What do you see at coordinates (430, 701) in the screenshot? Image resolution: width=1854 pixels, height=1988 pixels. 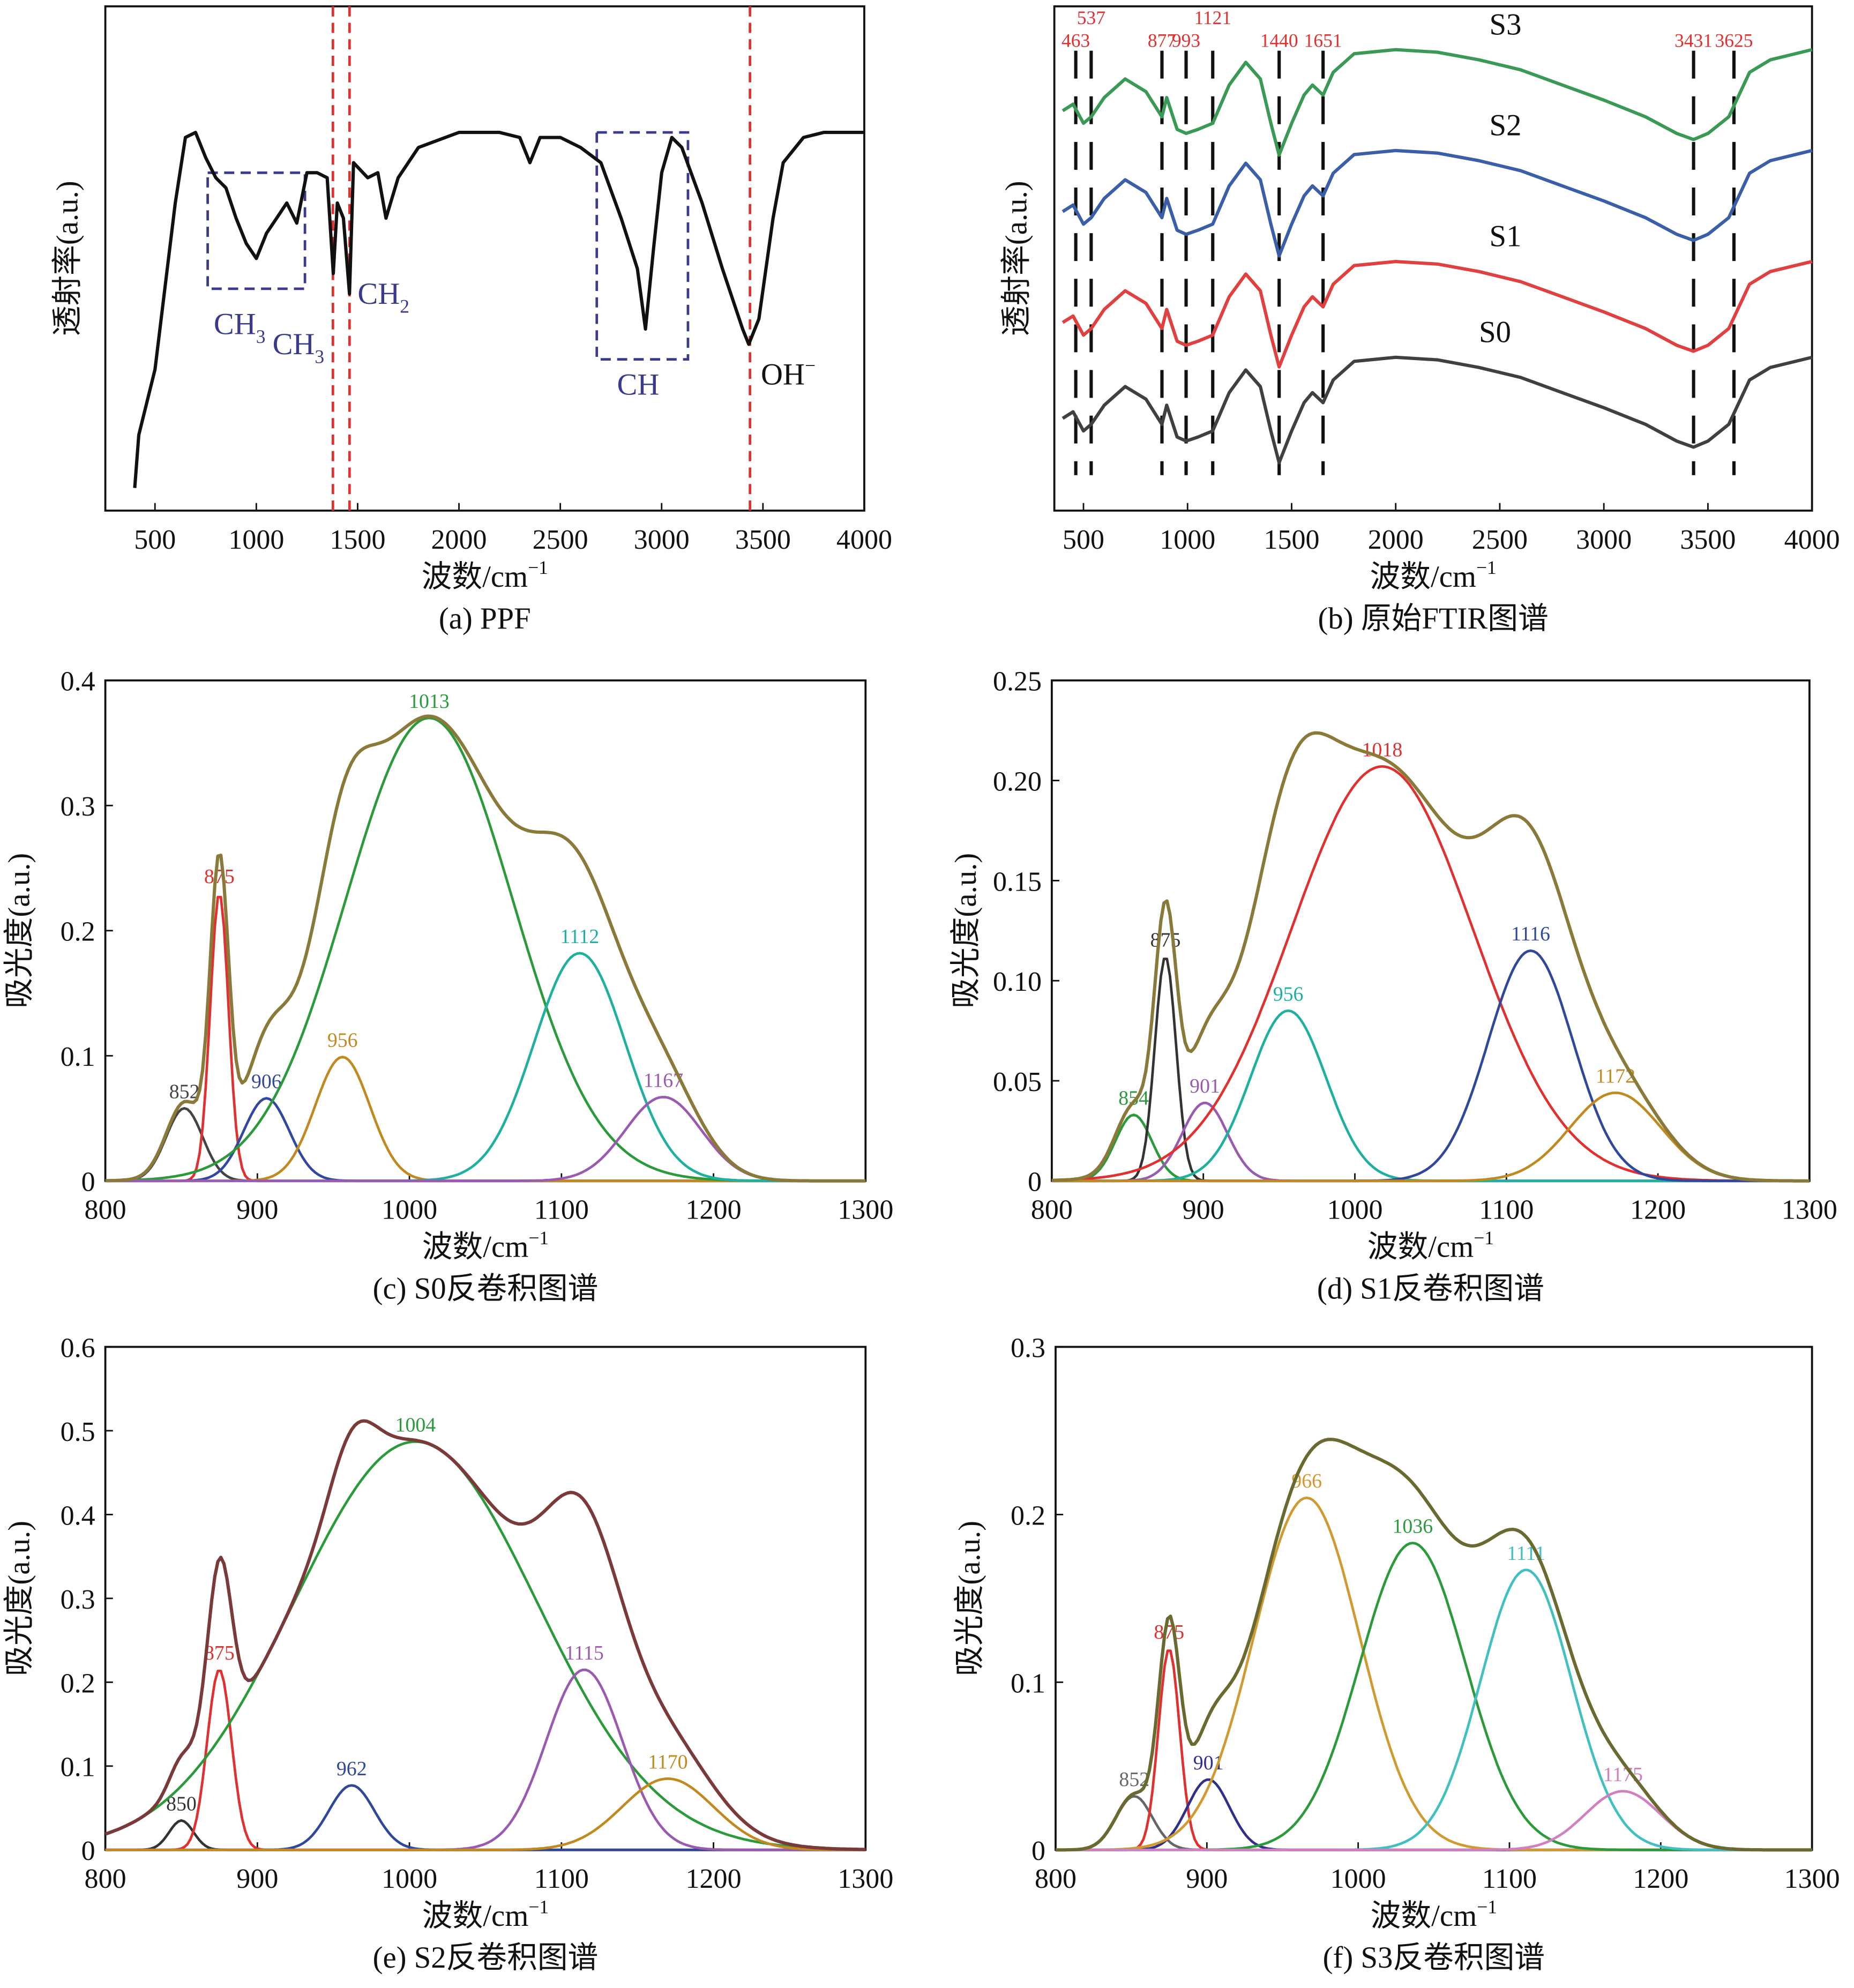 I see `peak-label: 1013` at bounding box center [430, 701].